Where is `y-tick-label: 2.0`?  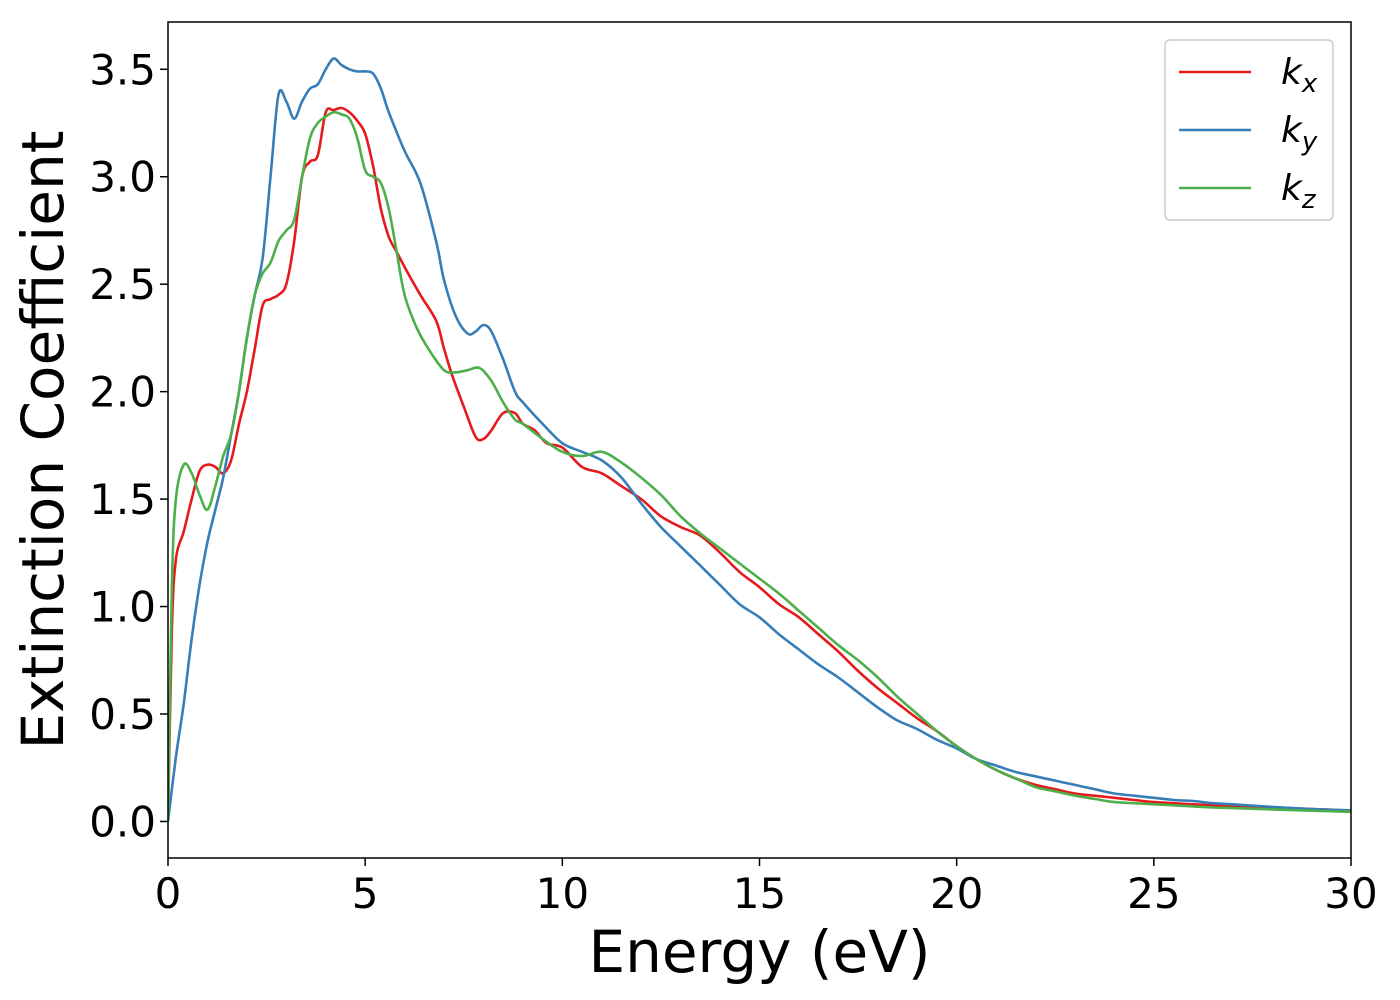 y-tick-label: 2.0 is located at coordinates (122, 392).